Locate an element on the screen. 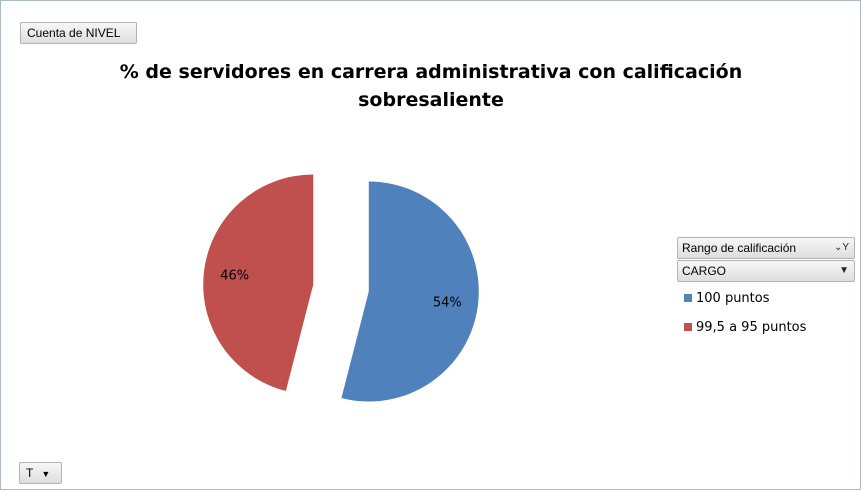 The image size is (861, 491). legend-item: 99,5 a 95 puntos is located at coordinates (745, 327).